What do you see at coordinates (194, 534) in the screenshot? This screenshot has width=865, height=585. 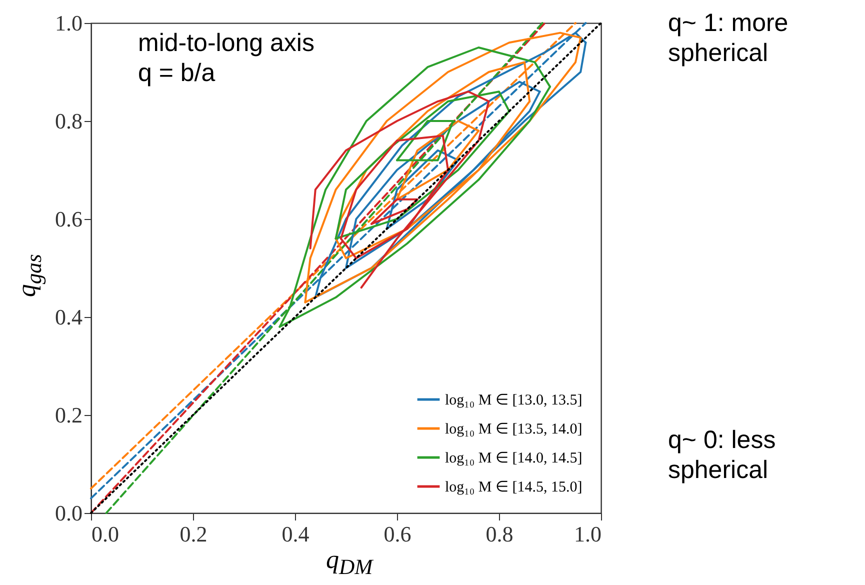 I see `x-tick-label: 0.2` at bounding box center [194, 534].